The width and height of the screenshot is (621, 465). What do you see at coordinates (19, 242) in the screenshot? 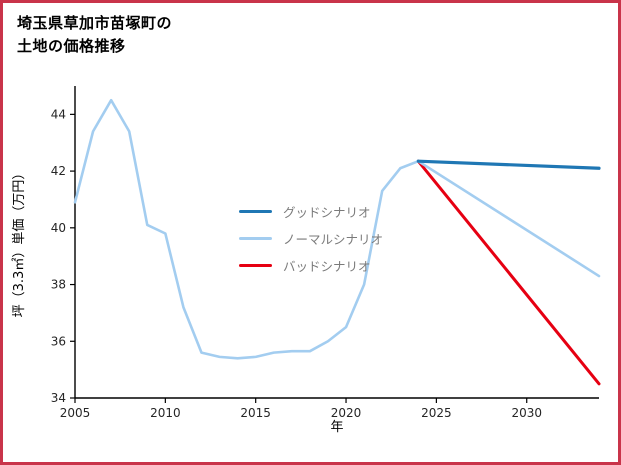
I see `y-axis-label: 坪（3.3㎡）単価（万円）` at bounding box center [19, 242].